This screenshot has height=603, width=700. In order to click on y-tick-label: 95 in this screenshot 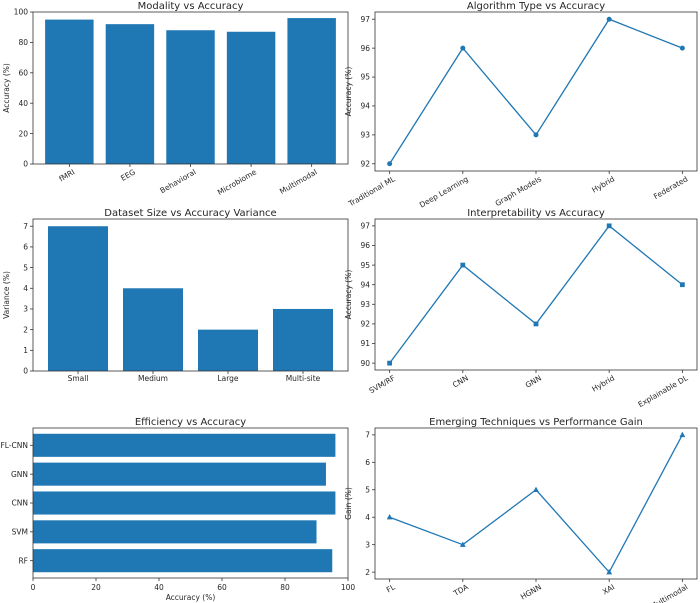, I will do `click(365, 265)`.